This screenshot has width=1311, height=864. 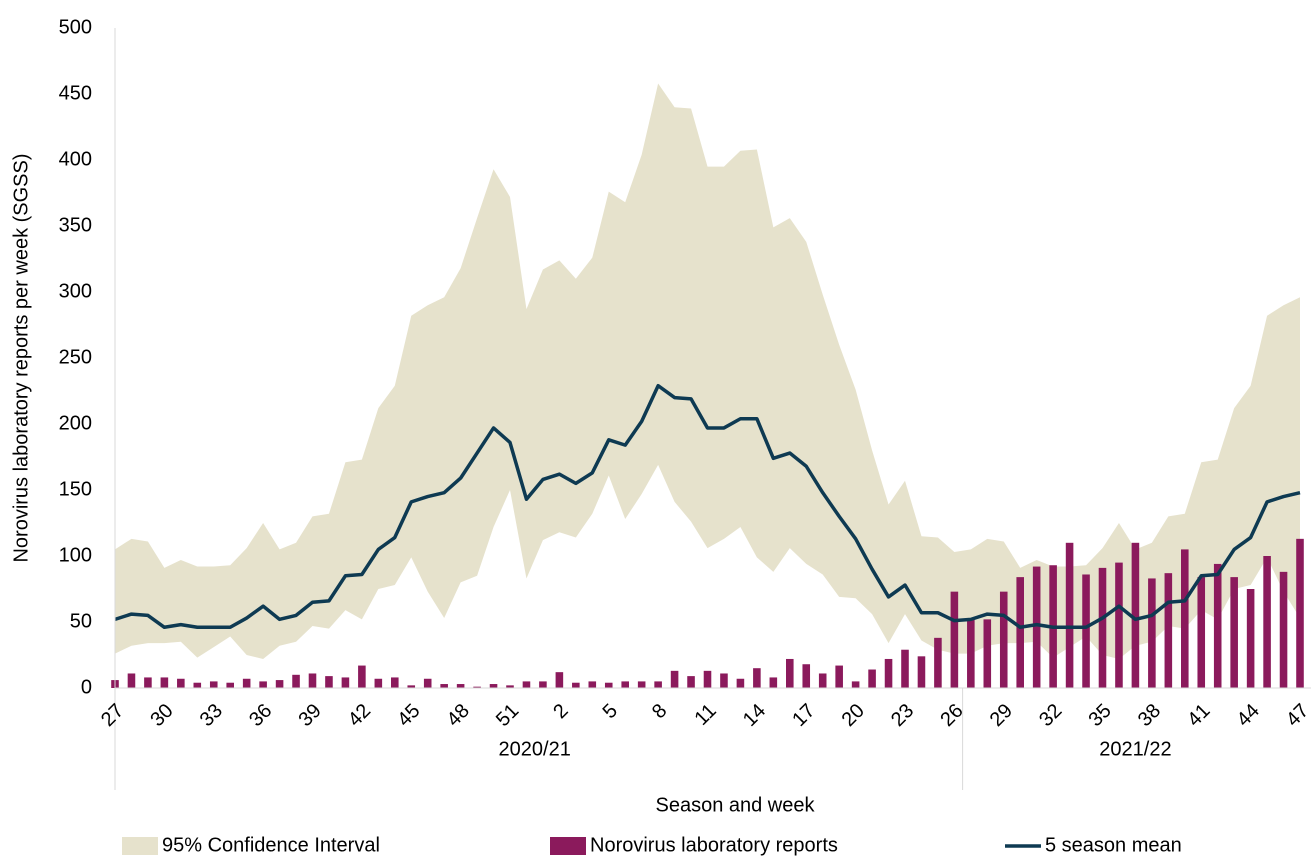 I want to click on x-tick-label: 36, so click(x=260, y=715).